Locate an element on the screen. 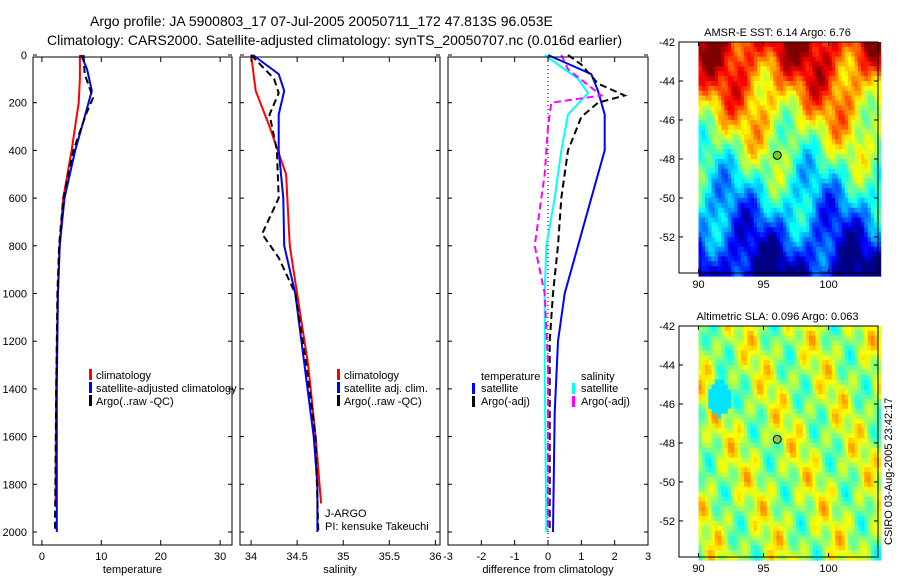 This screenshot has width=900, height=580. x-tick-label: 2 is located at coordinates (615, 557).